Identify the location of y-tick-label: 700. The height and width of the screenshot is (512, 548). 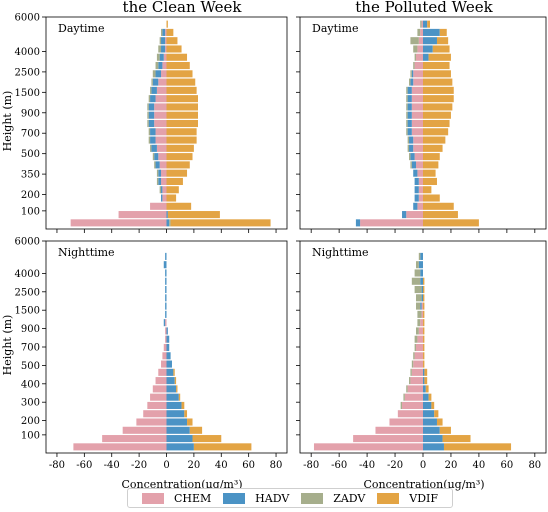
(30, 348).